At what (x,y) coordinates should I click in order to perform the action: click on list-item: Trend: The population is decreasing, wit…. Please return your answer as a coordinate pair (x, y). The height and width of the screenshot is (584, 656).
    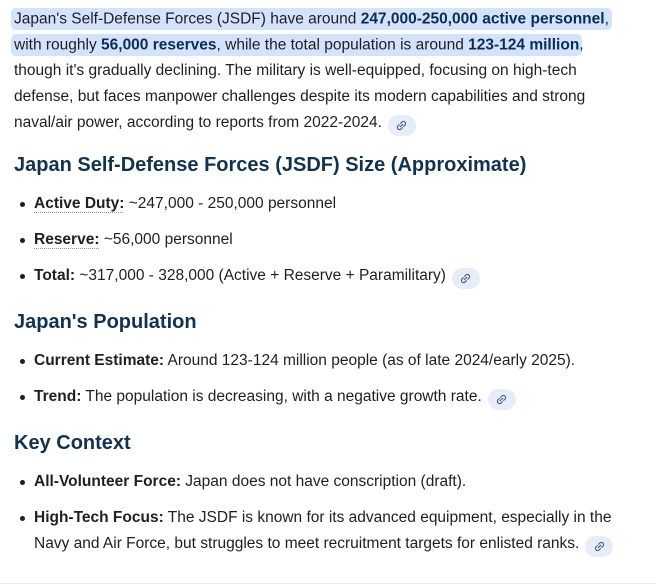
    Looking at the image, I should click on (324, 397).